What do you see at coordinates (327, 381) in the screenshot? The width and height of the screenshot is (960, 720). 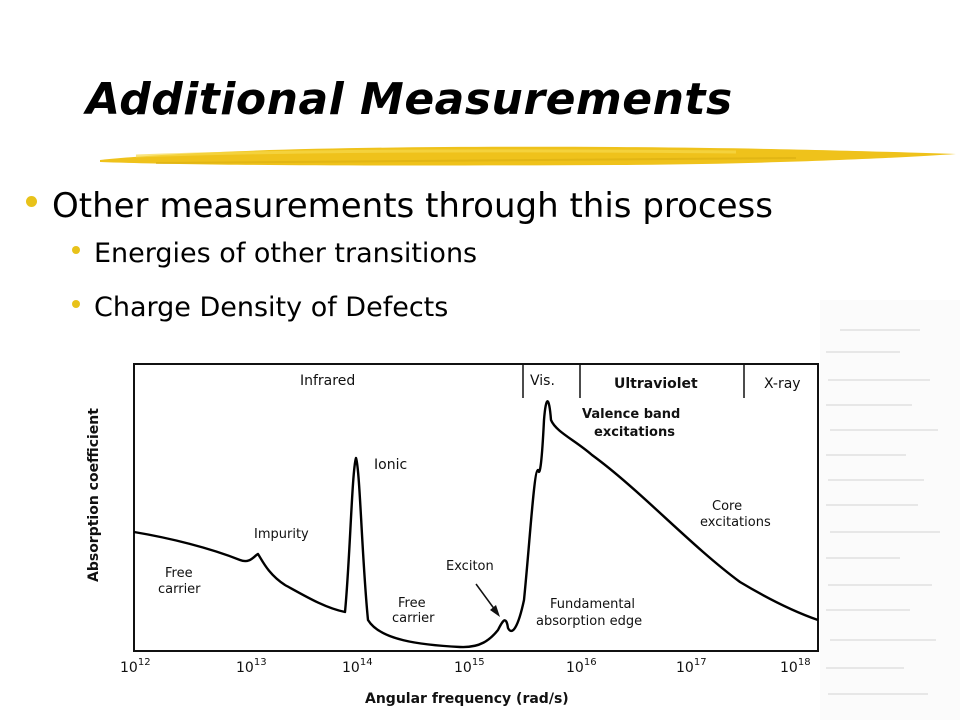 I see `region-label-infrared: Infrared` at bounding box center [327, 381].